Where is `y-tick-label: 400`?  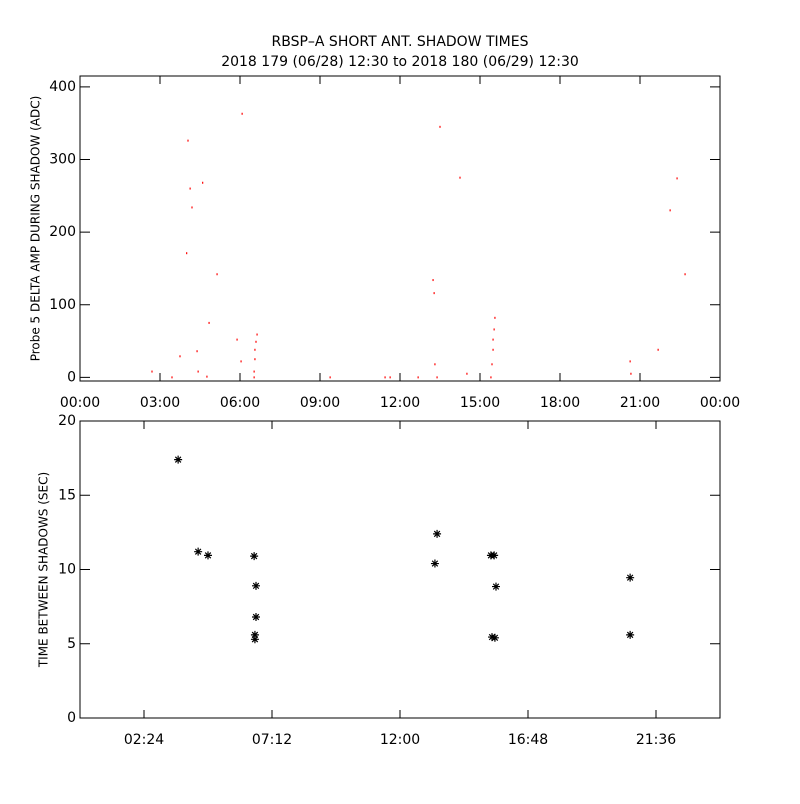
y-tick-label: 400 is located at coordinates (62, 87).